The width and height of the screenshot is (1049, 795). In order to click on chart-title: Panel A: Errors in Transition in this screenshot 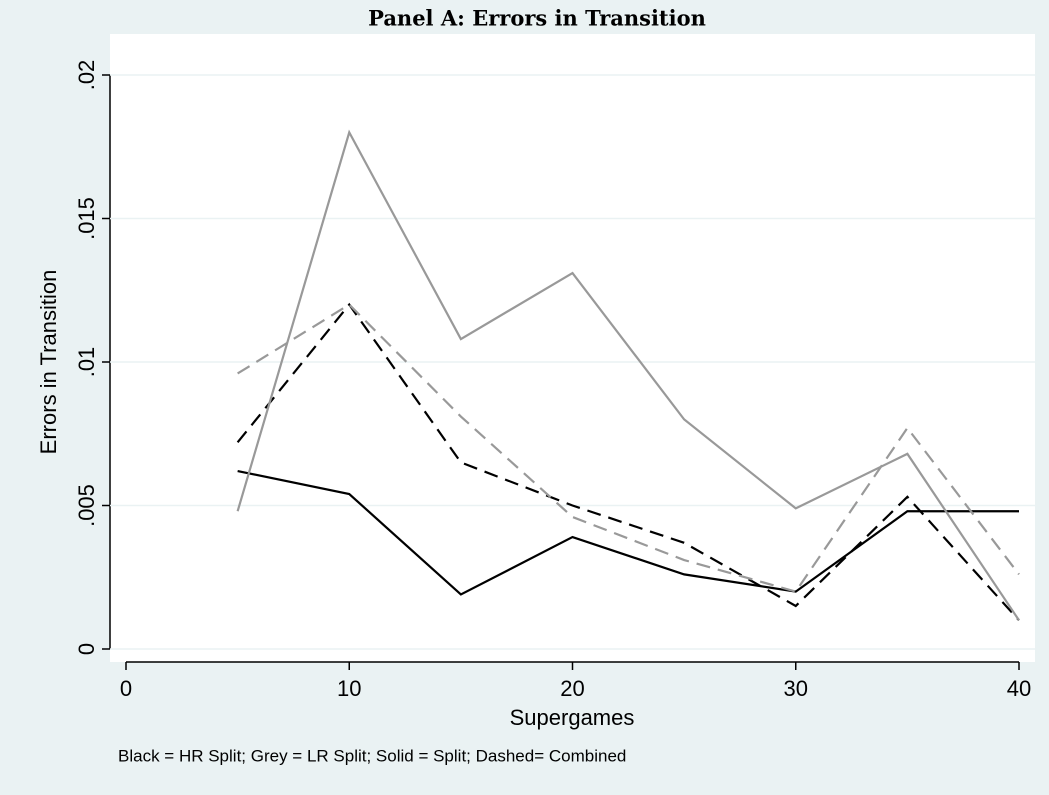, I will do `click(537, 18)`.